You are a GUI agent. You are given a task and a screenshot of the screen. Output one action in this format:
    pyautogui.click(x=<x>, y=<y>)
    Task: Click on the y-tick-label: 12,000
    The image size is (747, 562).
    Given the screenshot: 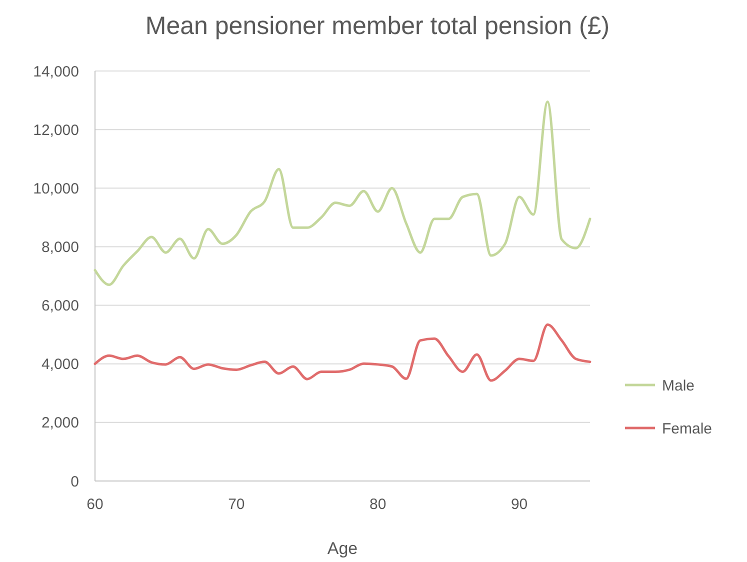 What is the action you would take?
    pyautogui.click(x=56, y=130)
    